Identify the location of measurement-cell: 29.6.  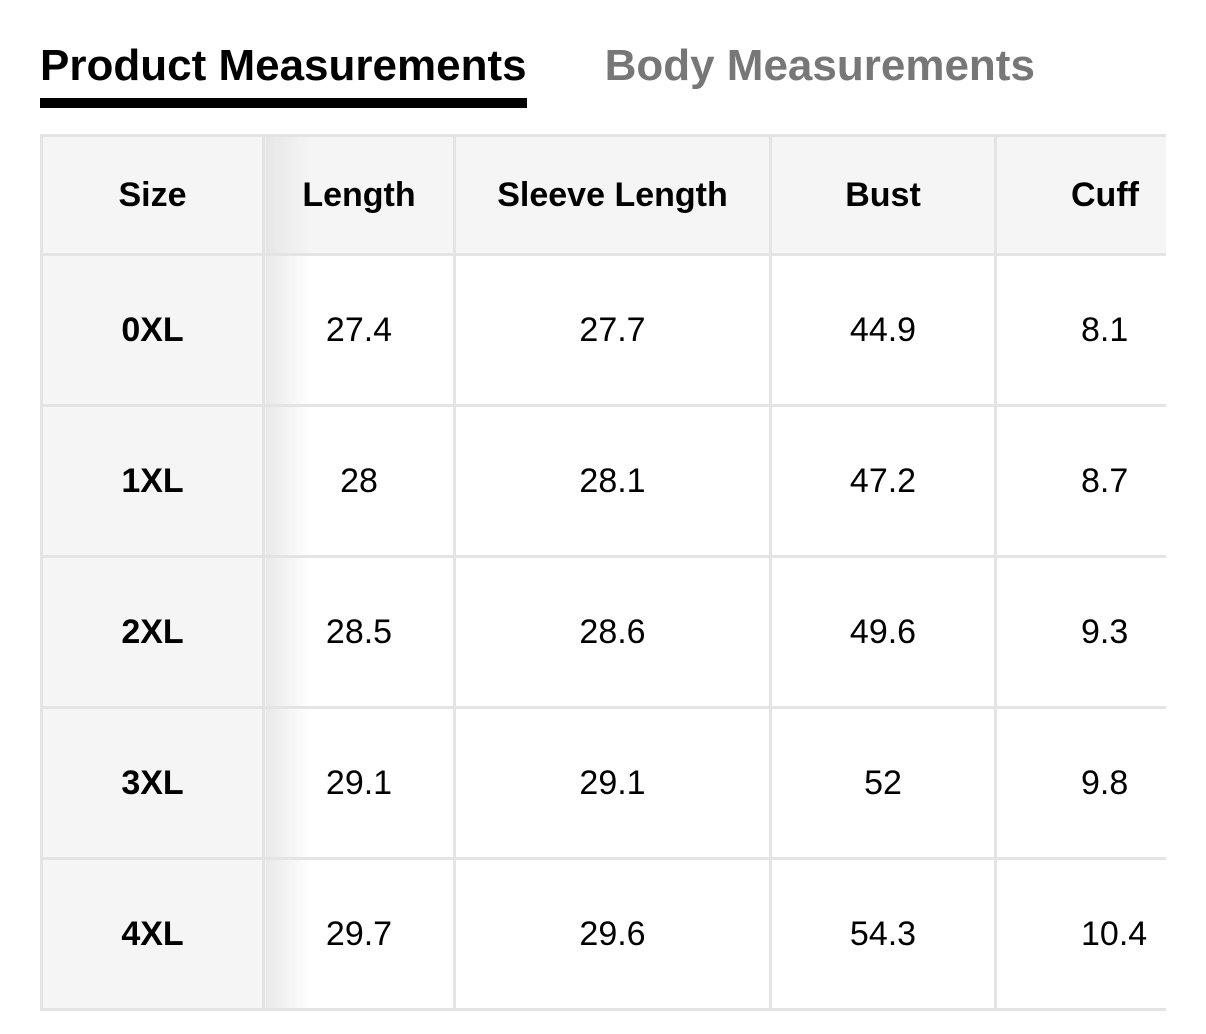
(612, 934).